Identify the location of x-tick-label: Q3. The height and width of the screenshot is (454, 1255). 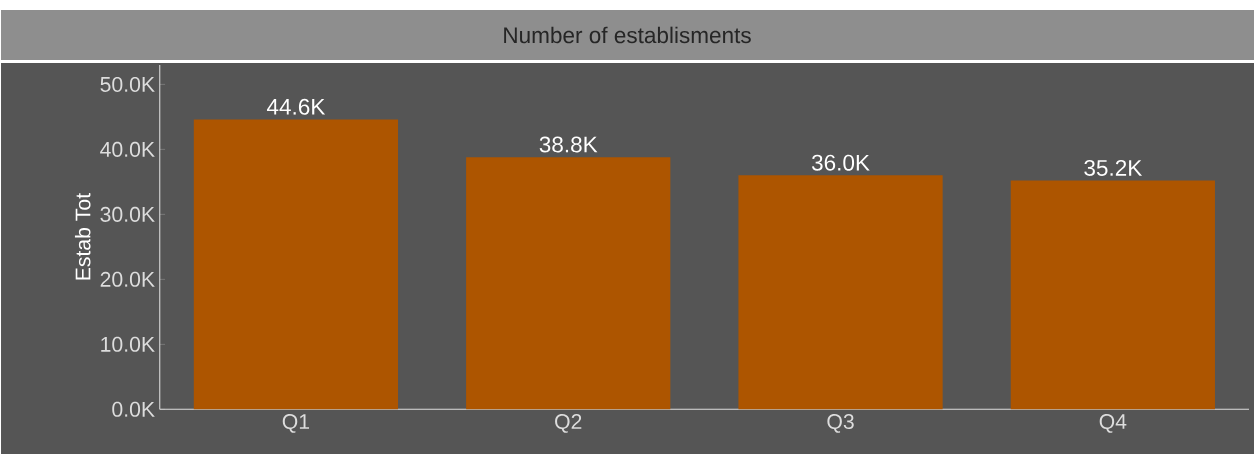
(840, 423).